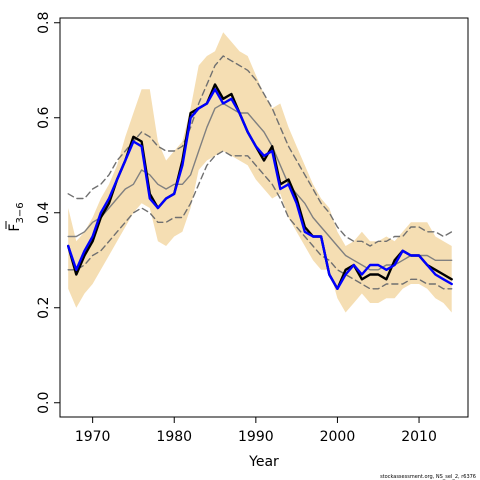  Describe the element at coordinates (93, 437) in the screenshot. I see `x-tick-label: 1970` at that location.